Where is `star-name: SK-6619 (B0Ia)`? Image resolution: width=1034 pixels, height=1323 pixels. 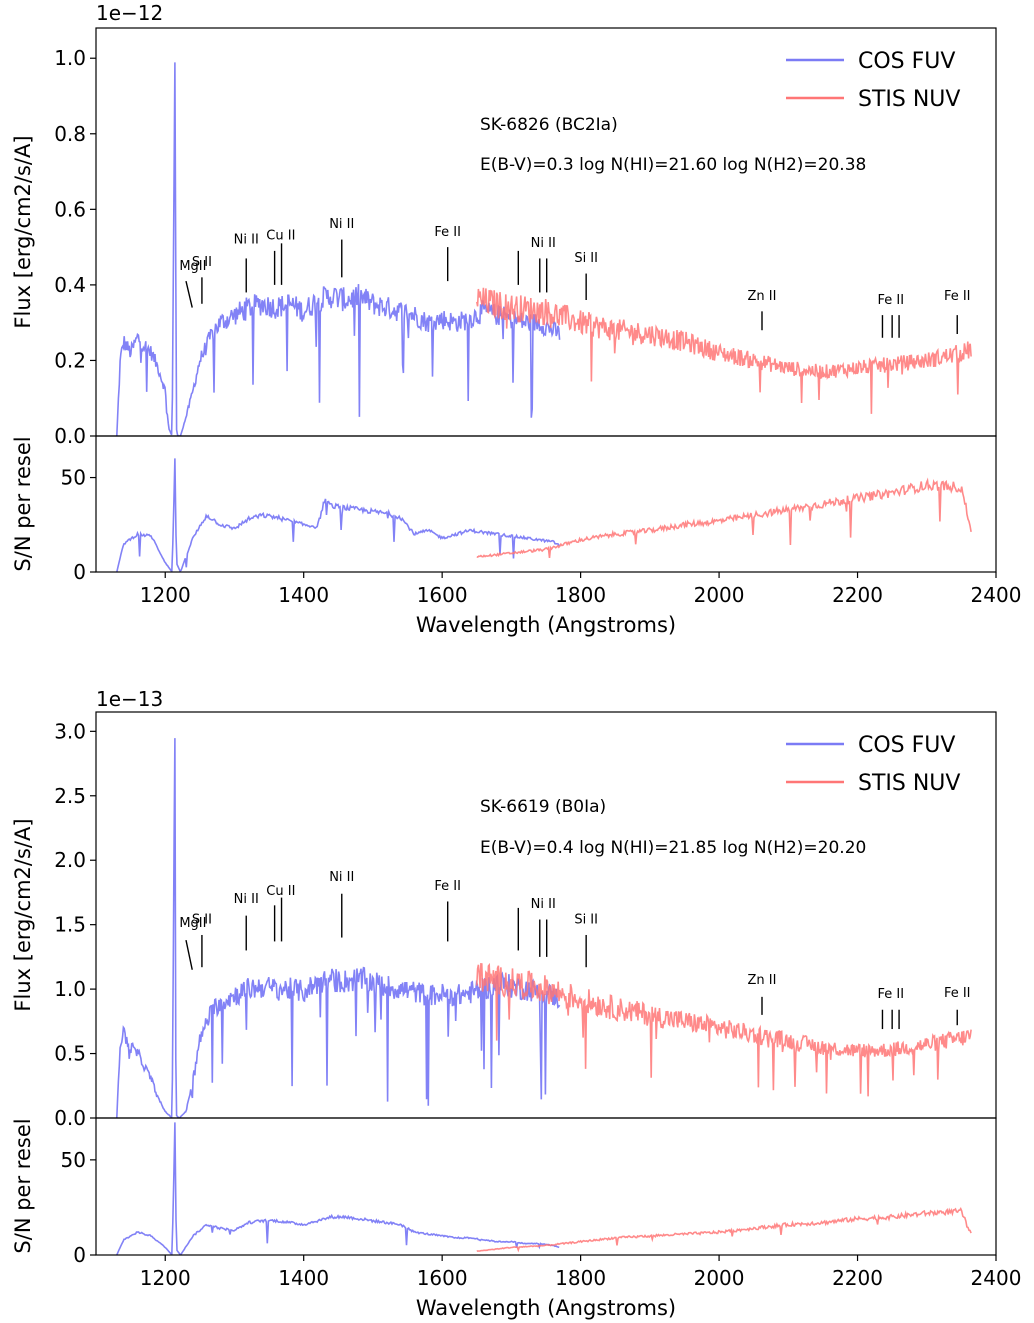 star-name: SK-6619 (B0Ia) is located at coordinates (543, 807).